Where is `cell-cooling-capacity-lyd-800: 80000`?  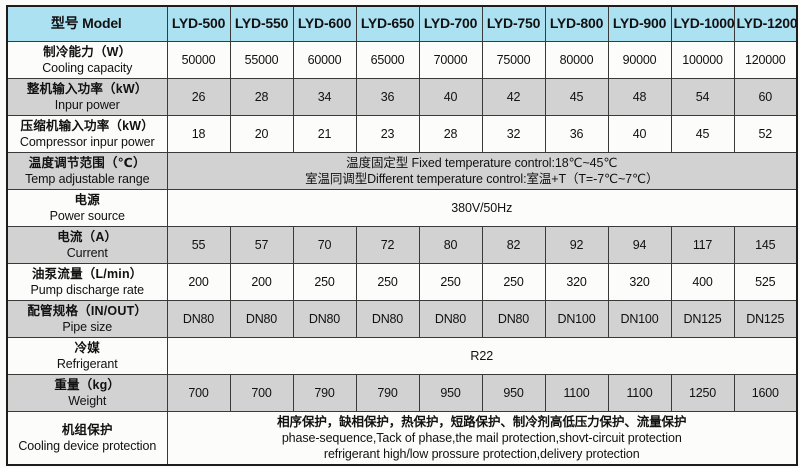
cell-cooling-capacity-lyd-800: 80000 is located at coordinates (576, 60).